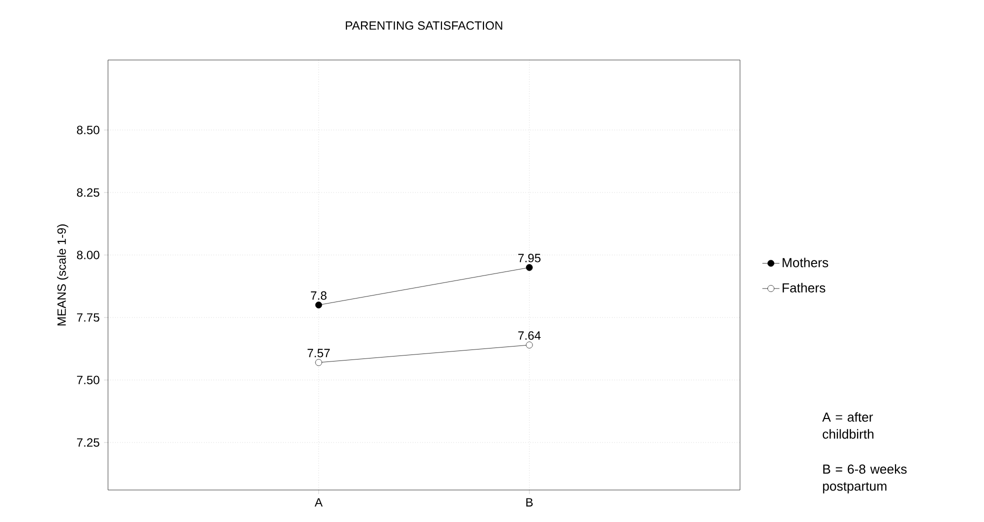 The height and width of the screenshot is (522, 984). Describe the element at coordinates (88, 380) in the screenshot. I see `y-tick-label: 7.50` at that location.